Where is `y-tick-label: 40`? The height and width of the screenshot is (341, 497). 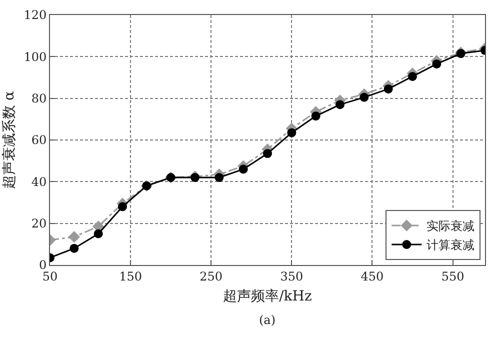
y-tick-label: 40 is located at coordinates (39, 181).